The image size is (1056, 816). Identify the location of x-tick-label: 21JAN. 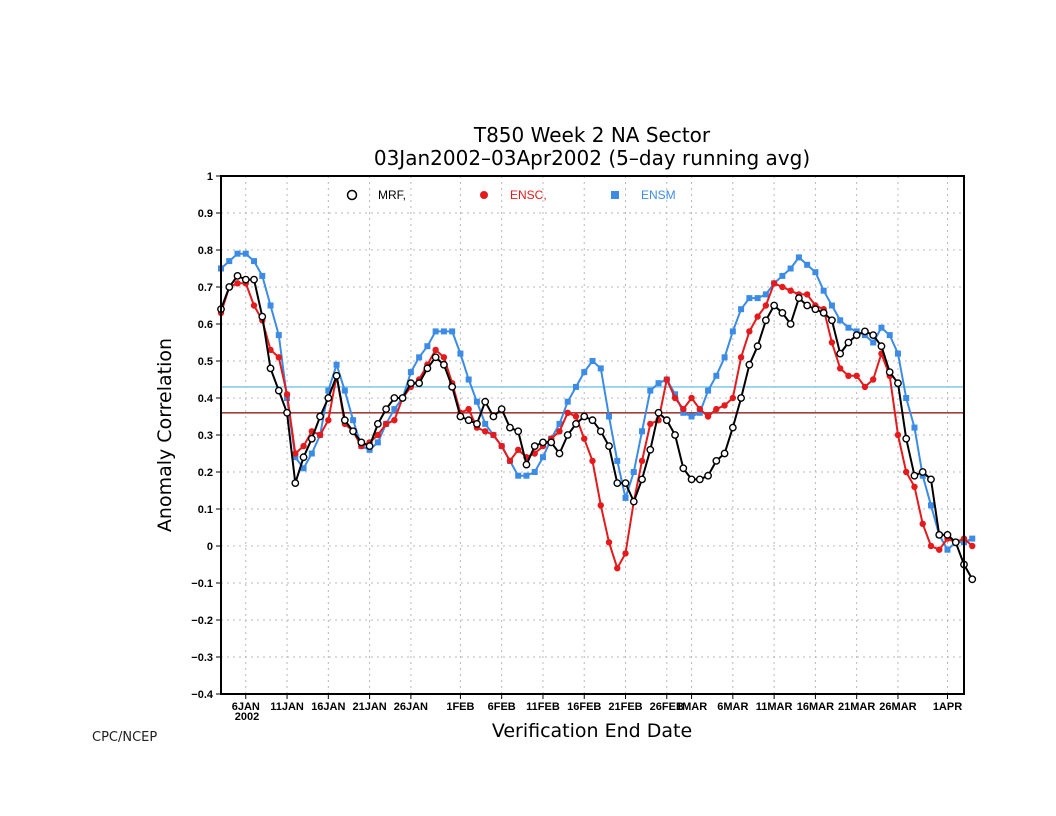
(369, 707).